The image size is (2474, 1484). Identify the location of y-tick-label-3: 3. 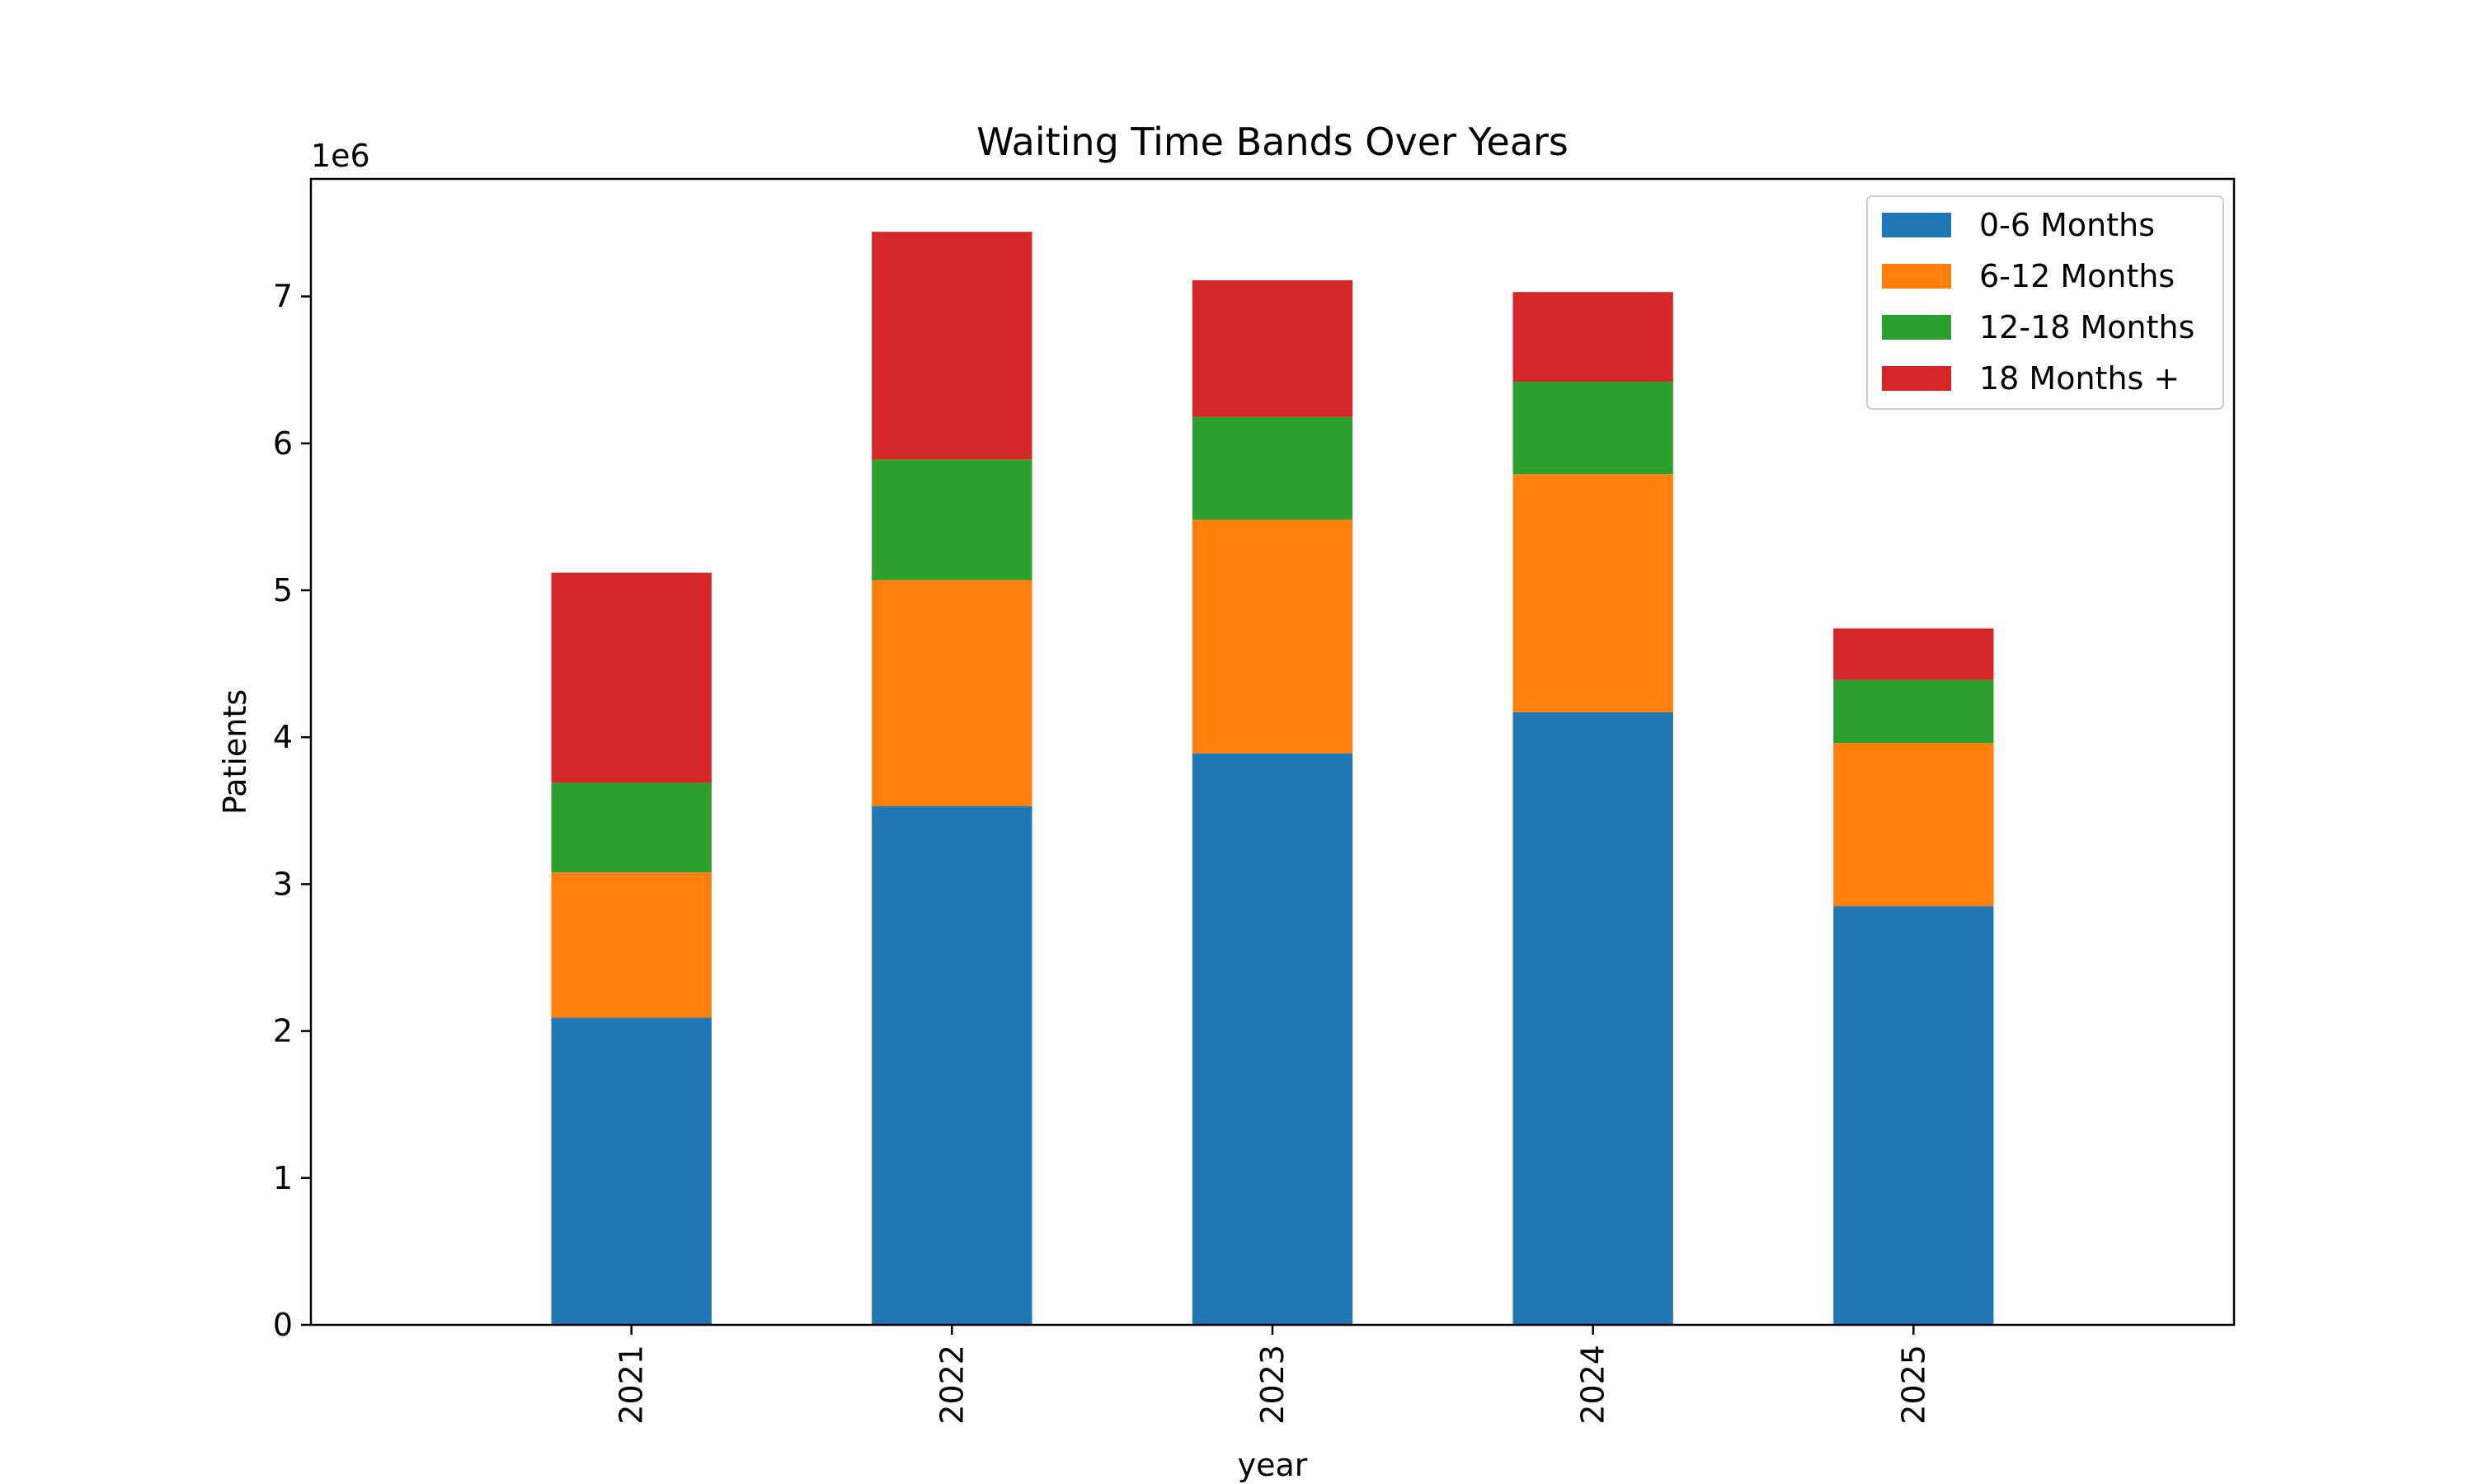
(283, 884).